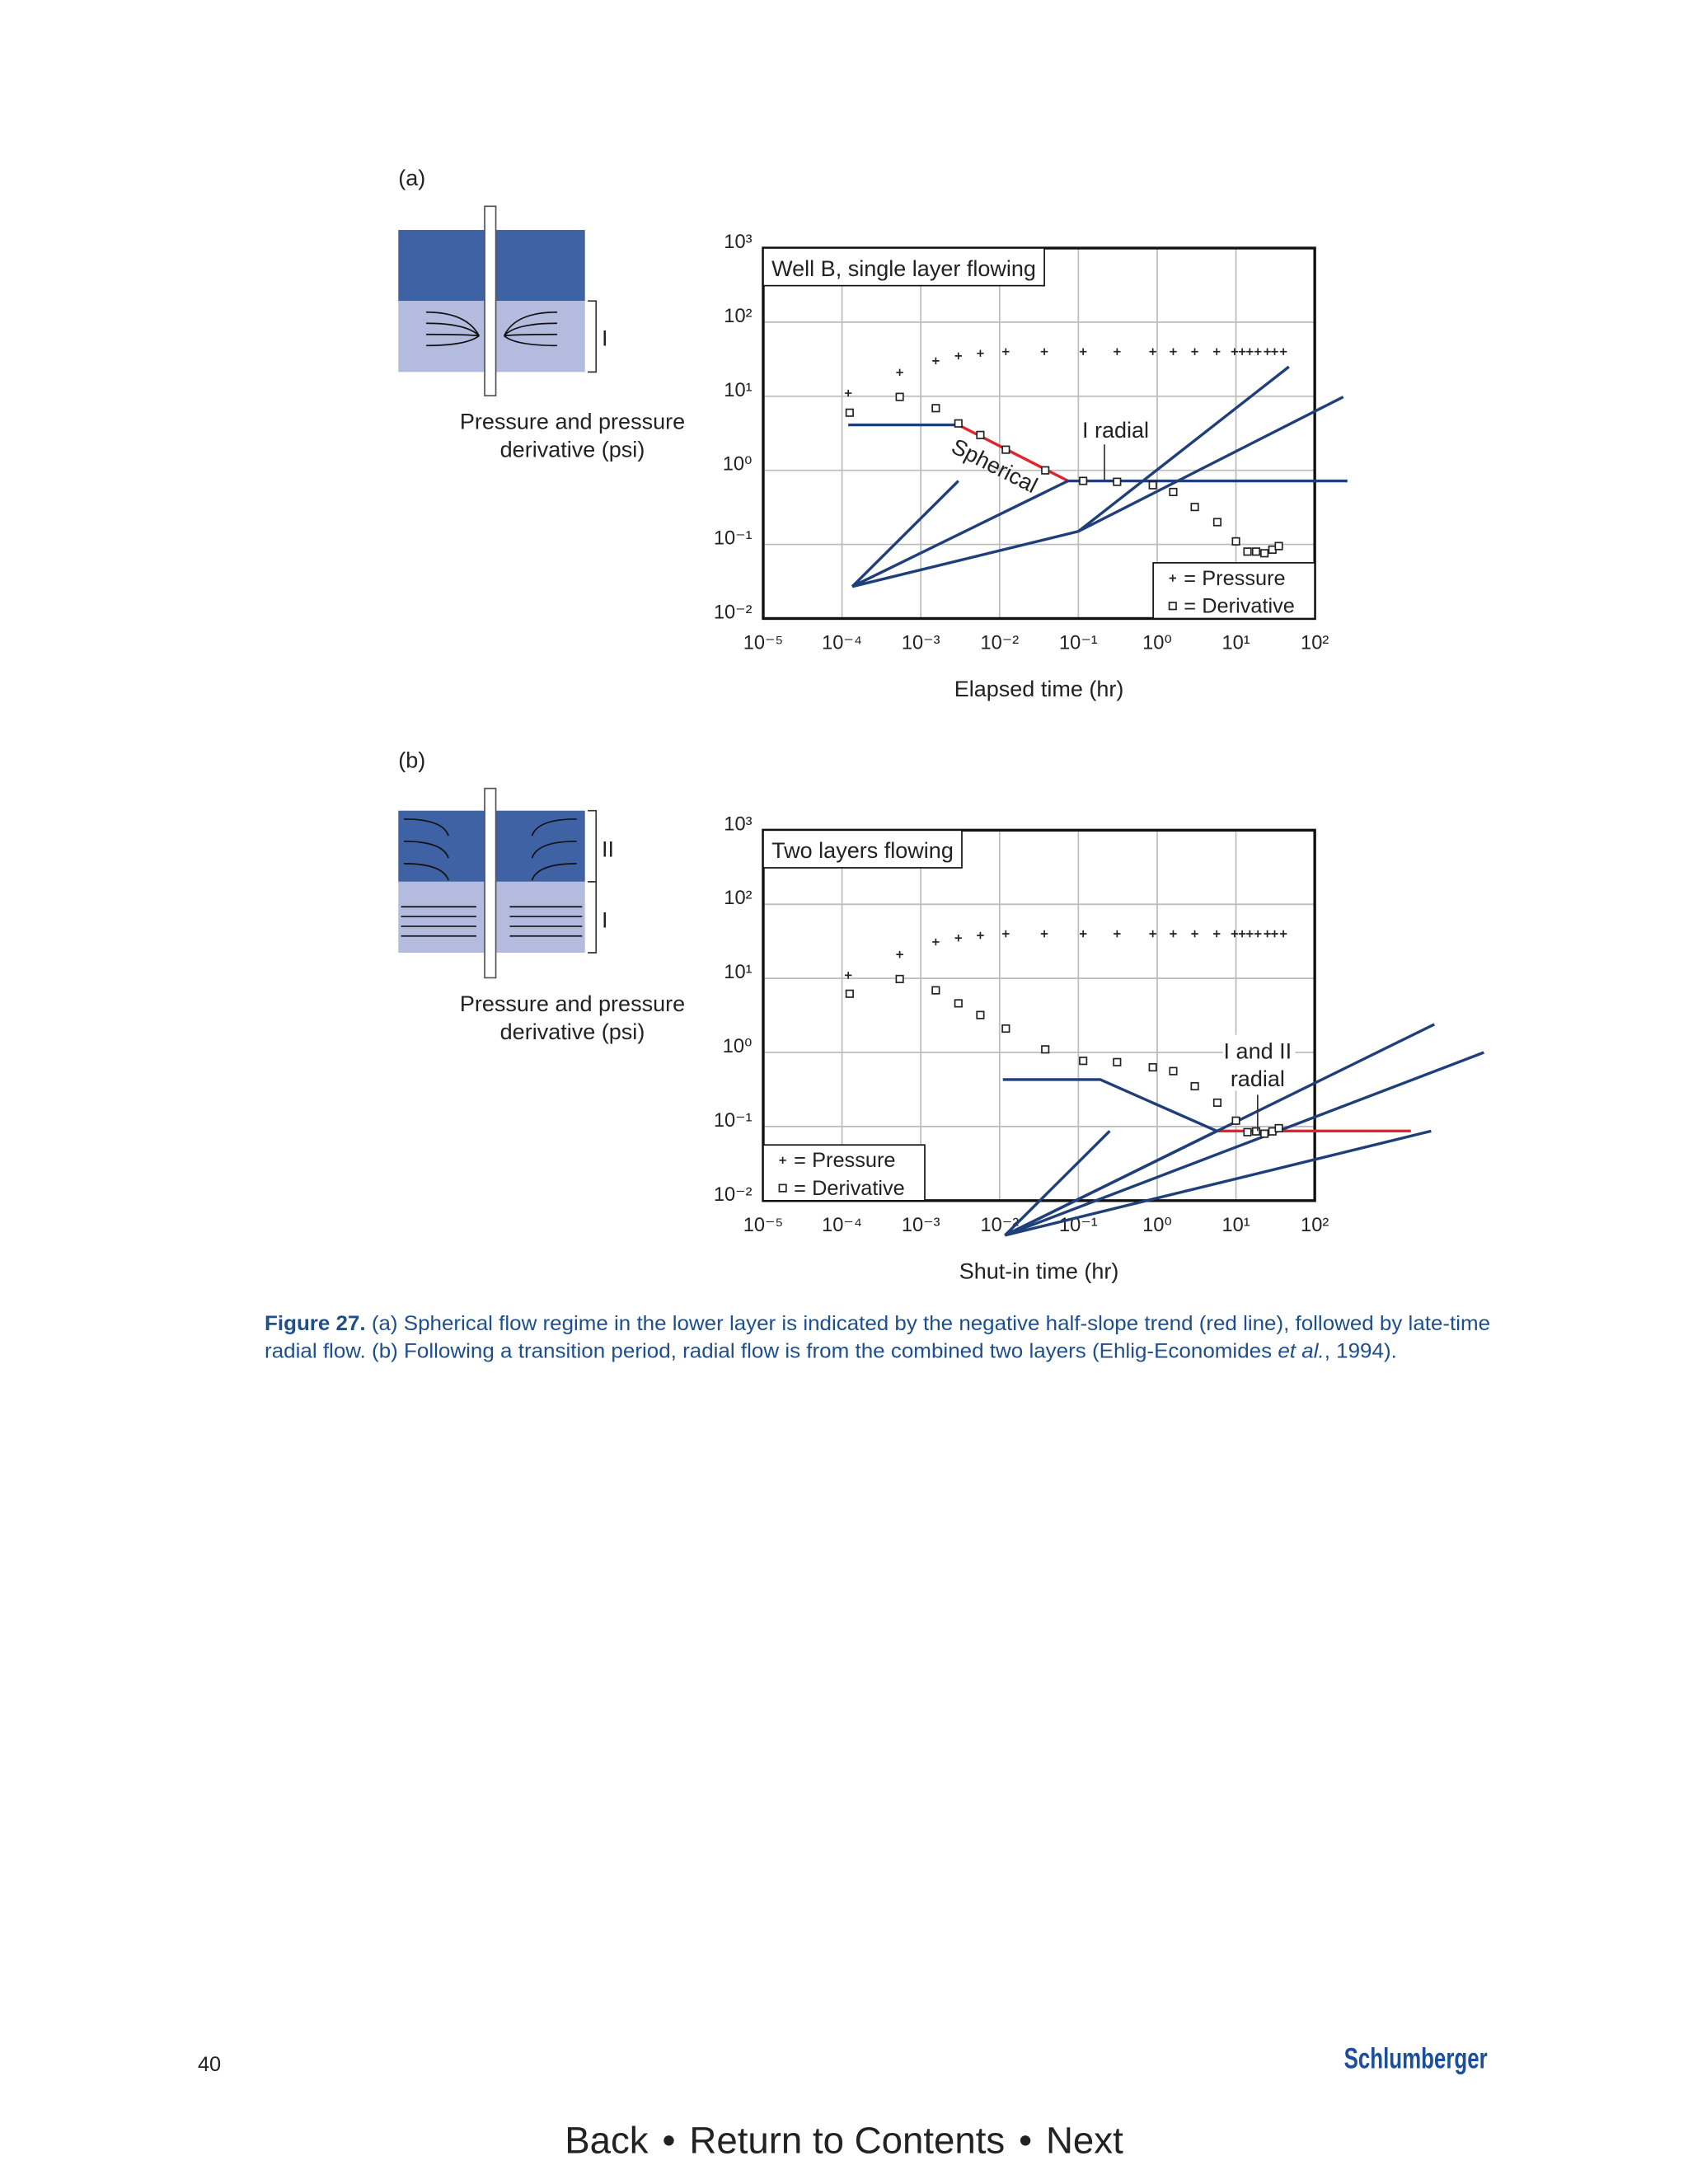  What do you see at coordinates (1258, 1078) in the screenshot?
I see `annotation: radial` at bounding box center [1258, 1078].